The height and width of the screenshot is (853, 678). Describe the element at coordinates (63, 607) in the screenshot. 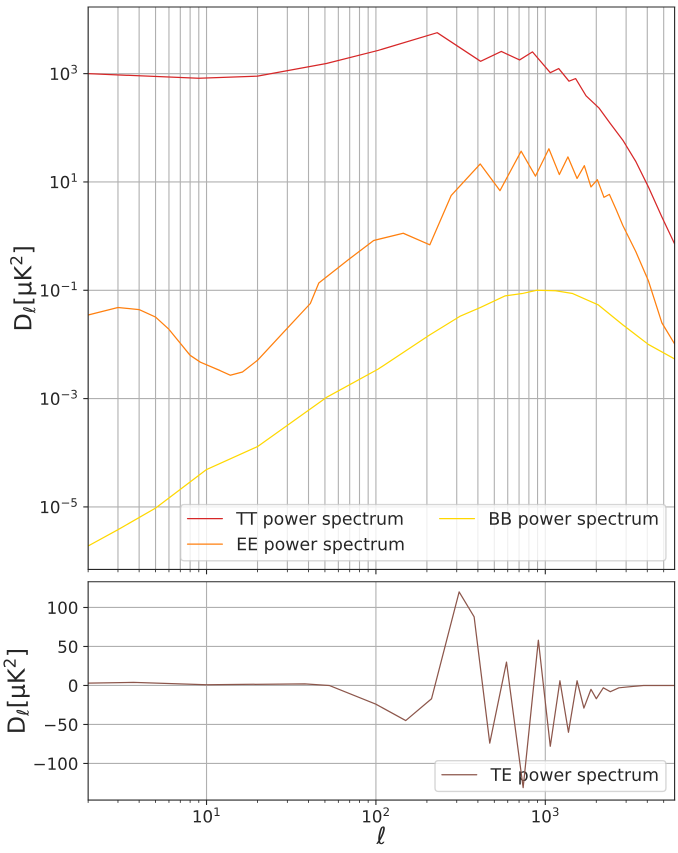

I see `y-tick-label: 100` at that location.